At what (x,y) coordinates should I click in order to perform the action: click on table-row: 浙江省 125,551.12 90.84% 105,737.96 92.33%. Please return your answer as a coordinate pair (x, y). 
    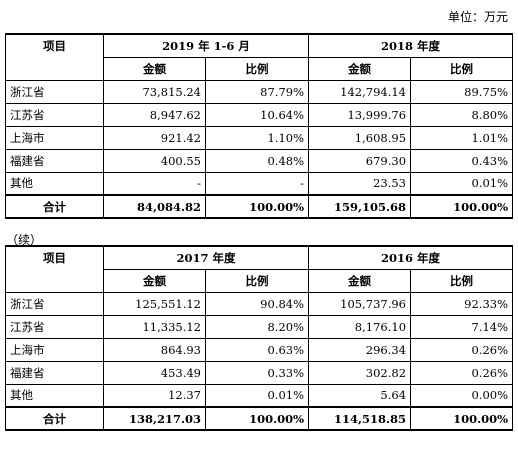
    Looking at the image, I should click on (259, 303).